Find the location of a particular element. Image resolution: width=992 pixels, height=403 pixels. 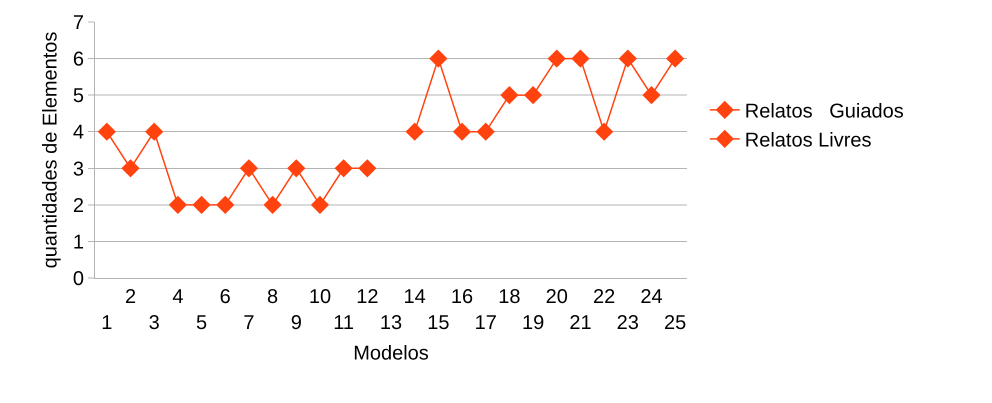

x-tick-label: 25 is located at coordinates (675, 323).